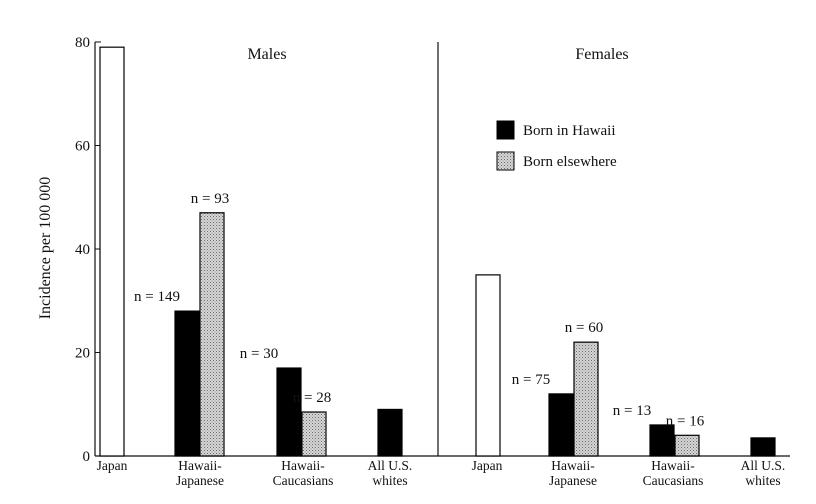 The height and width of the screenshot is (504, 816). I want to click on n-label: n = 93, so click(210, 199).